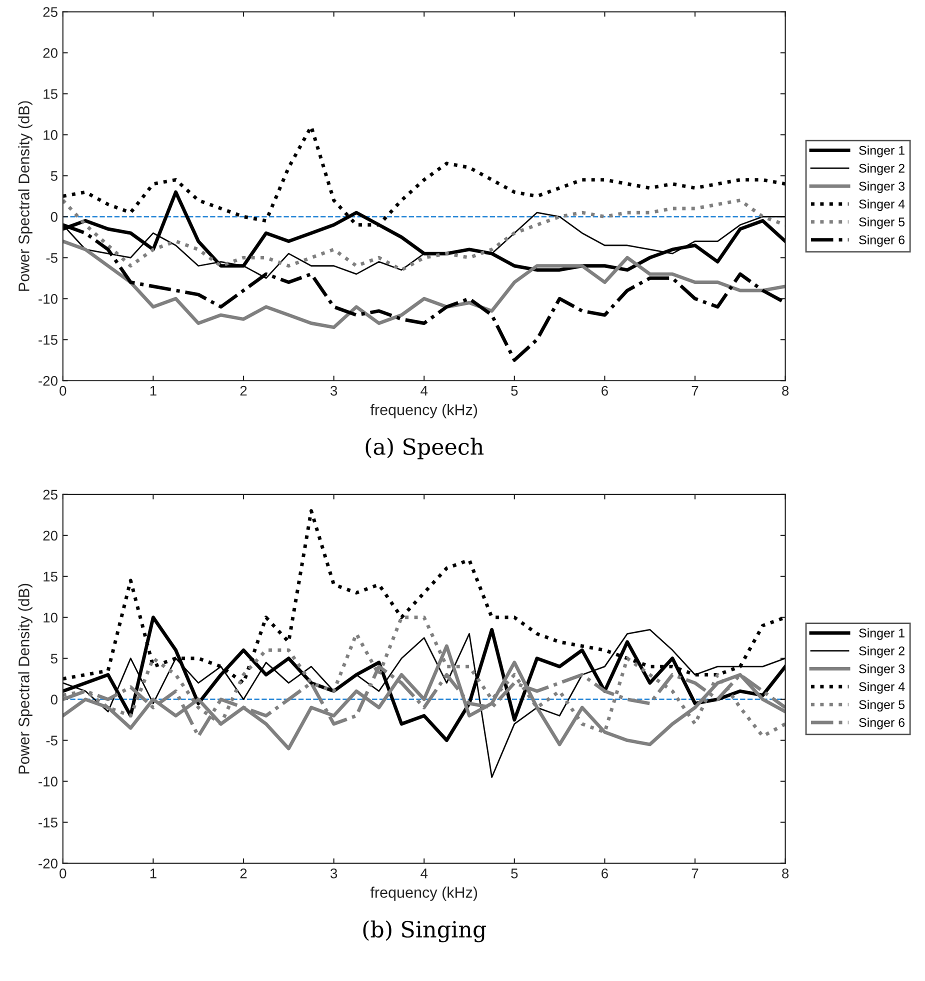 This screenshot has height=981, width=925. What do you see at coordinates (424, 931) in the screenshot?
I see `text: (b) Singing` at bounding box center [424, 931].